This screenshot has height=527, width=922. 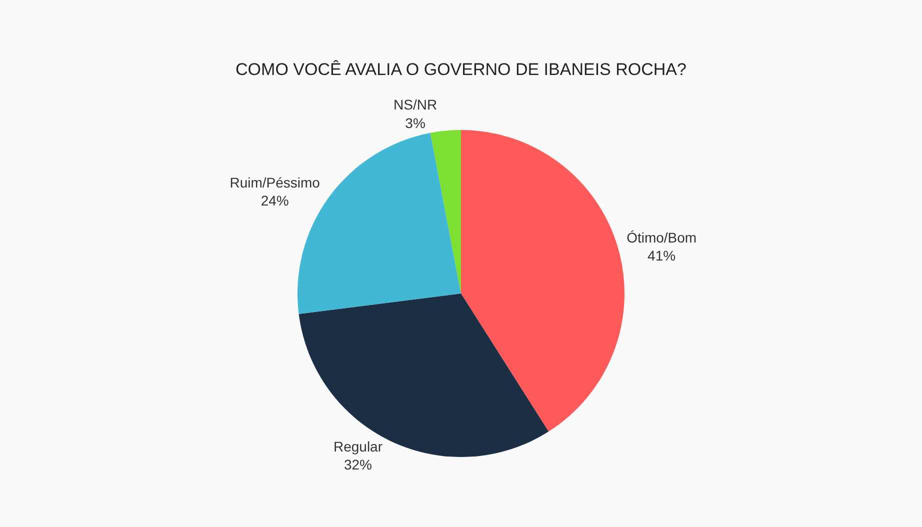 What do you see at coordinates (358, 446) in the screenshot?
I see `slice-label: Regular` at bounding box center [358, 446].